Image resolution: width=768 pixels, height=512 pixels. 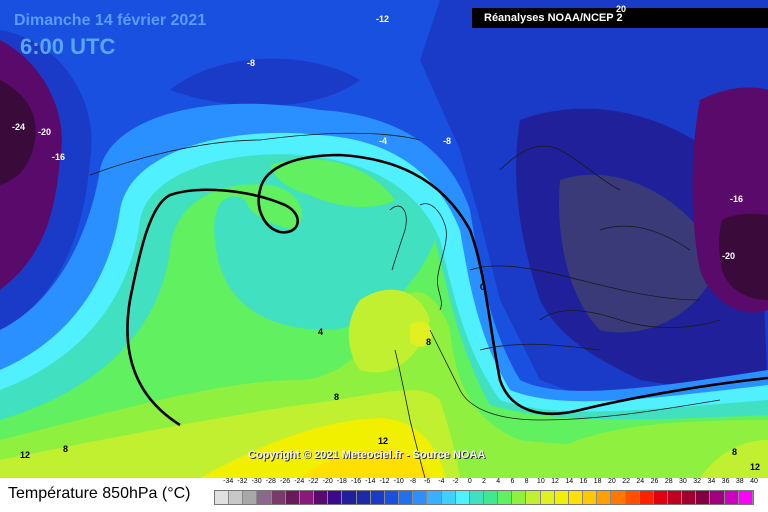 What do you see at coordinates (370, 481) in the screenshot?
I see `color-scale-tick: -14` at bounding box center [370, 481].